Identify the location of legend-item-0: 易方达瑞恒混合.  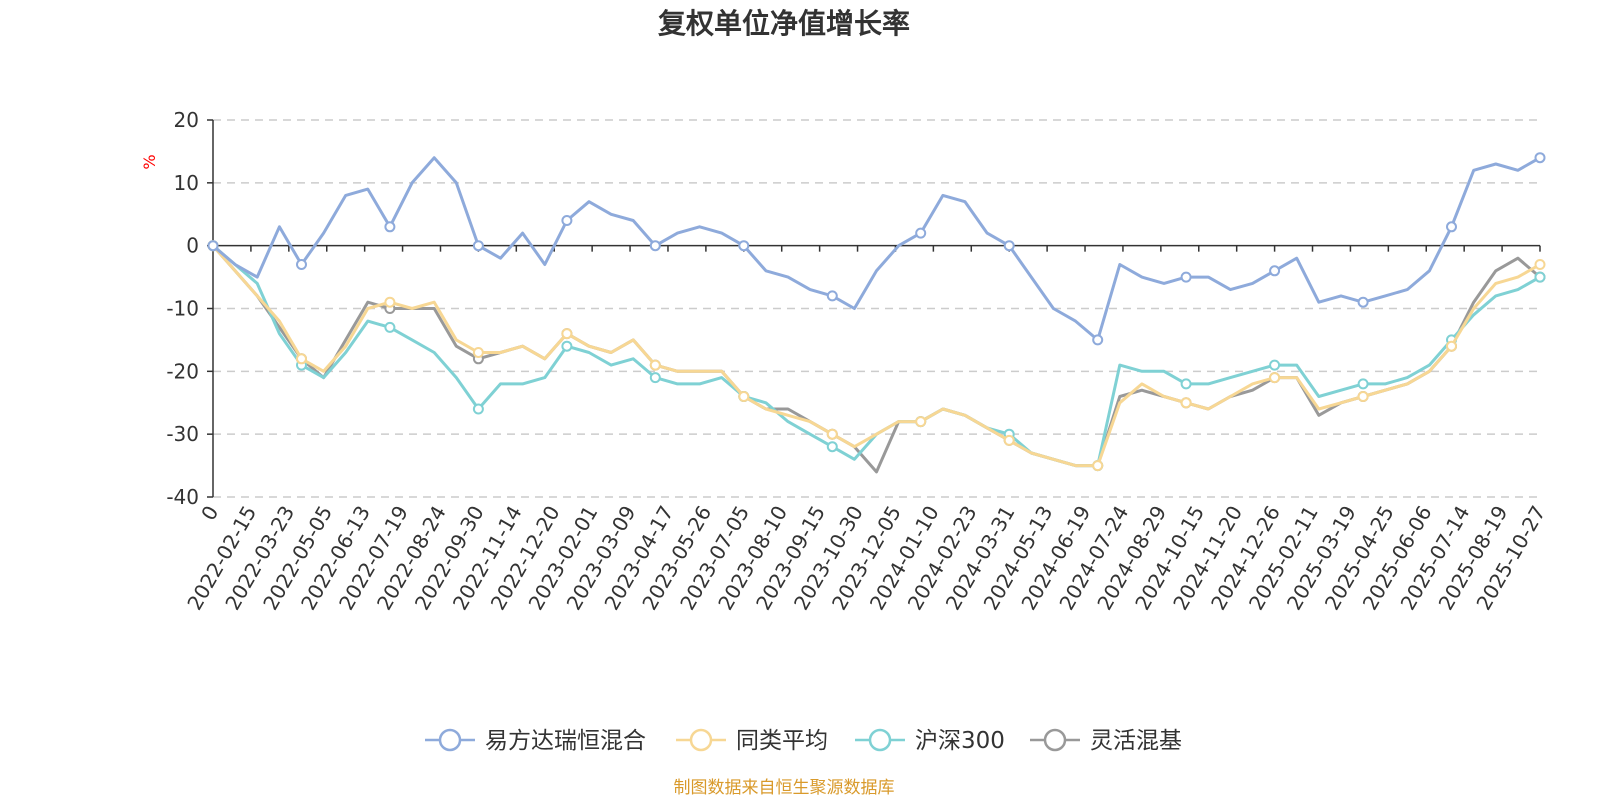
(535, 741).